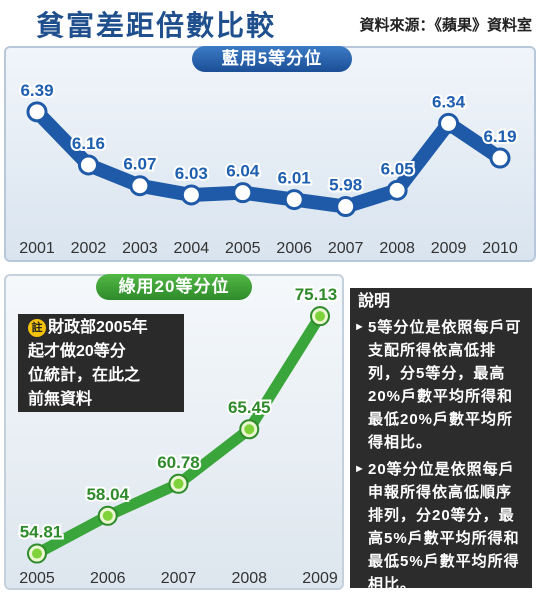  Describe the element at coordinates (294, 178) in the screenshot. I see `data-label: 6.01` at that location.